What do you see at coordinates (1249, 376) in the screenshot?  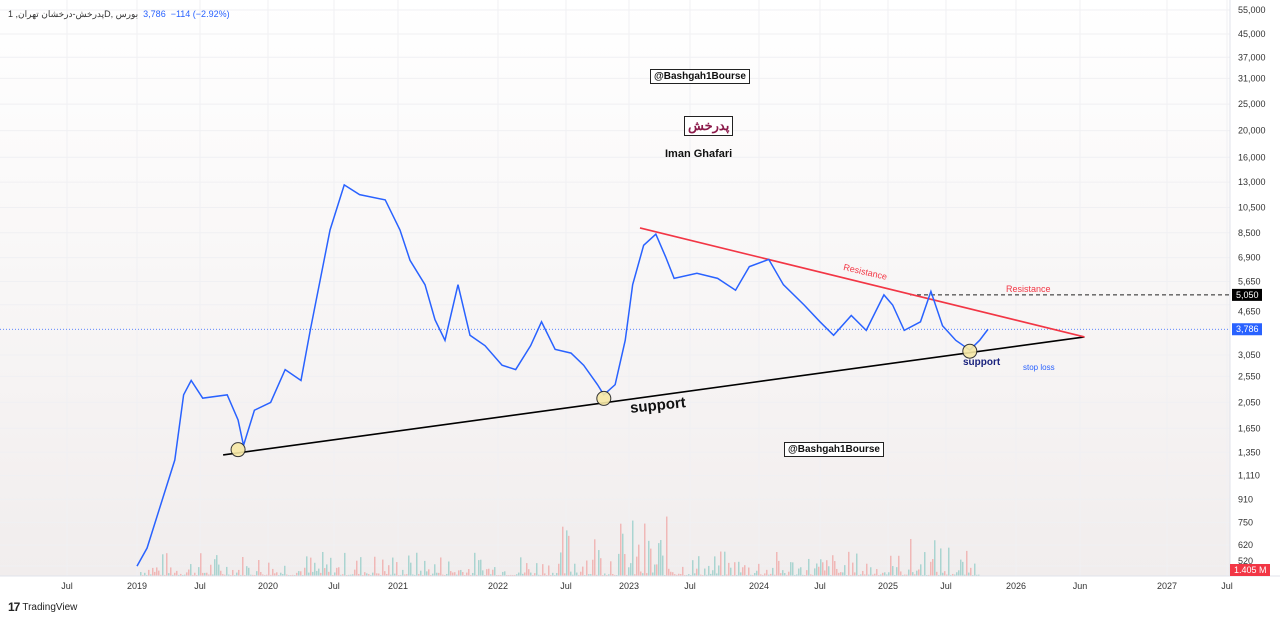 I see `price-tick: 2,550` at bounding box center [1249, 376].